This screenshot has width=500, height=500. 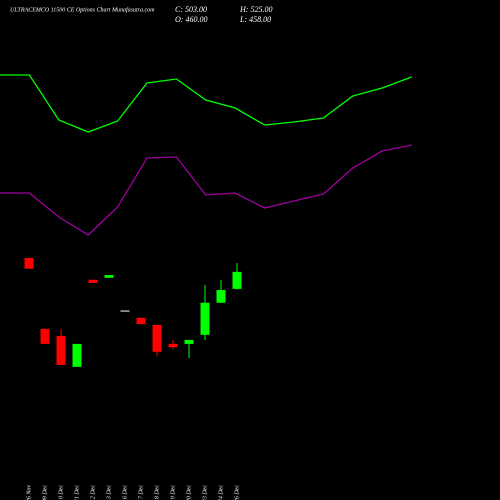 I want to click on x-tick-label: 26 Nov, so click(x=29, y=492).